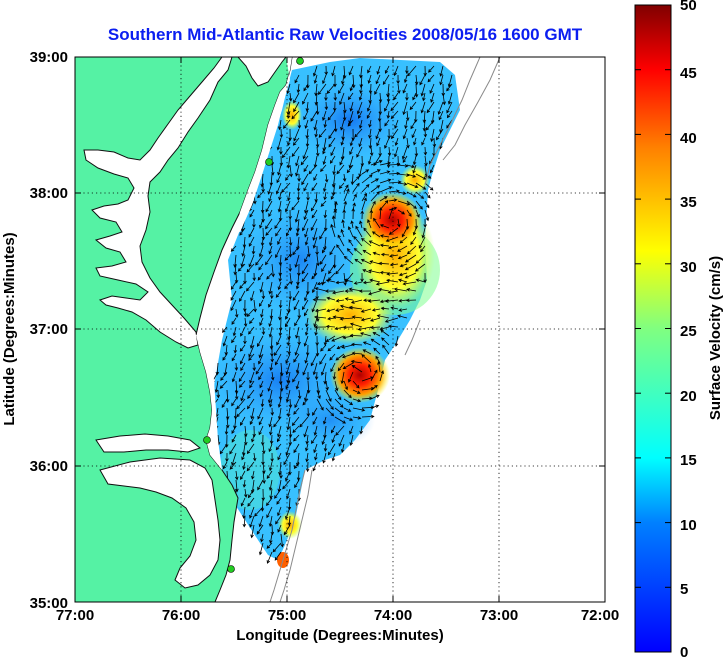 This screenshot has height=664, width=724. I want to click on albemarle-sound, so click(148, 443).